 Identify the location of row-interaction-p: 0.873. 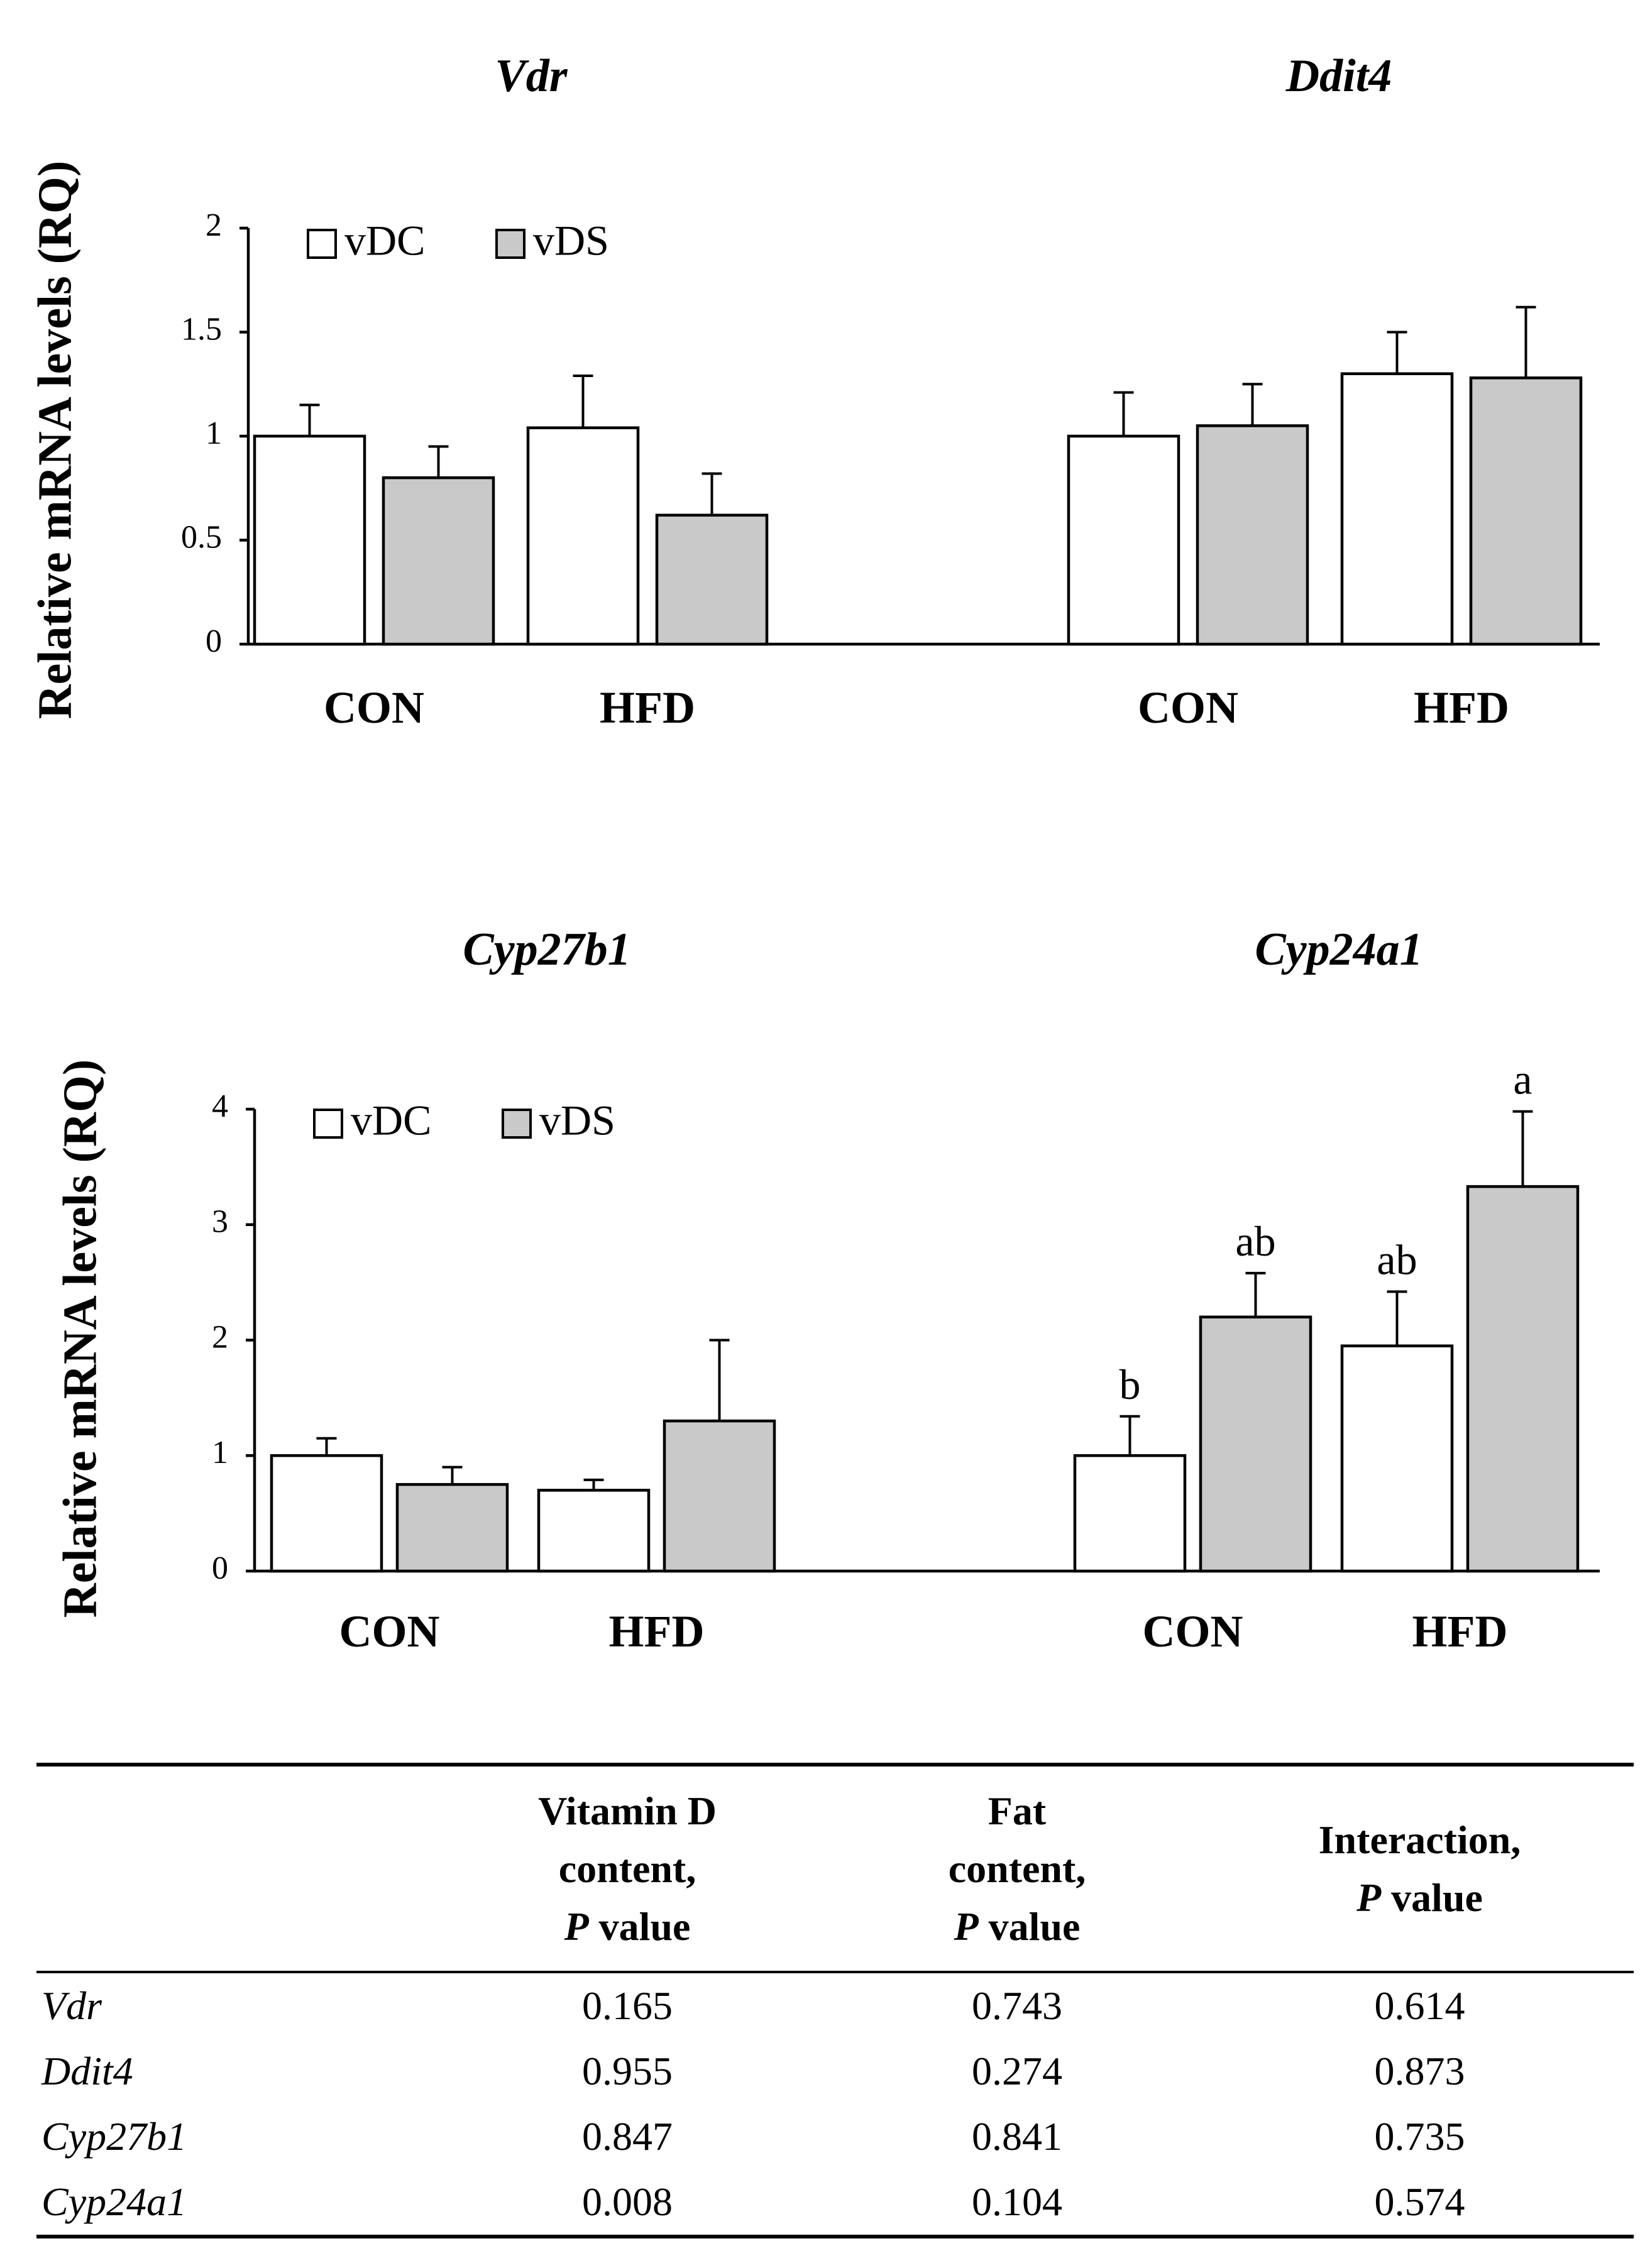
(1419, 2071).